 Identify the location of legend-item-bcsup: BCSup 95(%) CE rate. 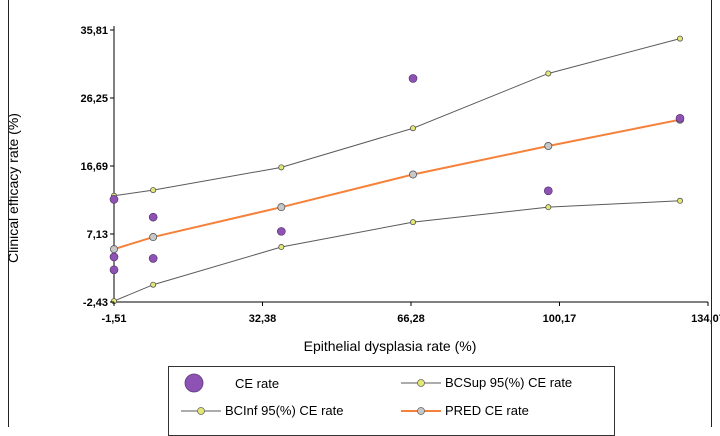
(486, 382).